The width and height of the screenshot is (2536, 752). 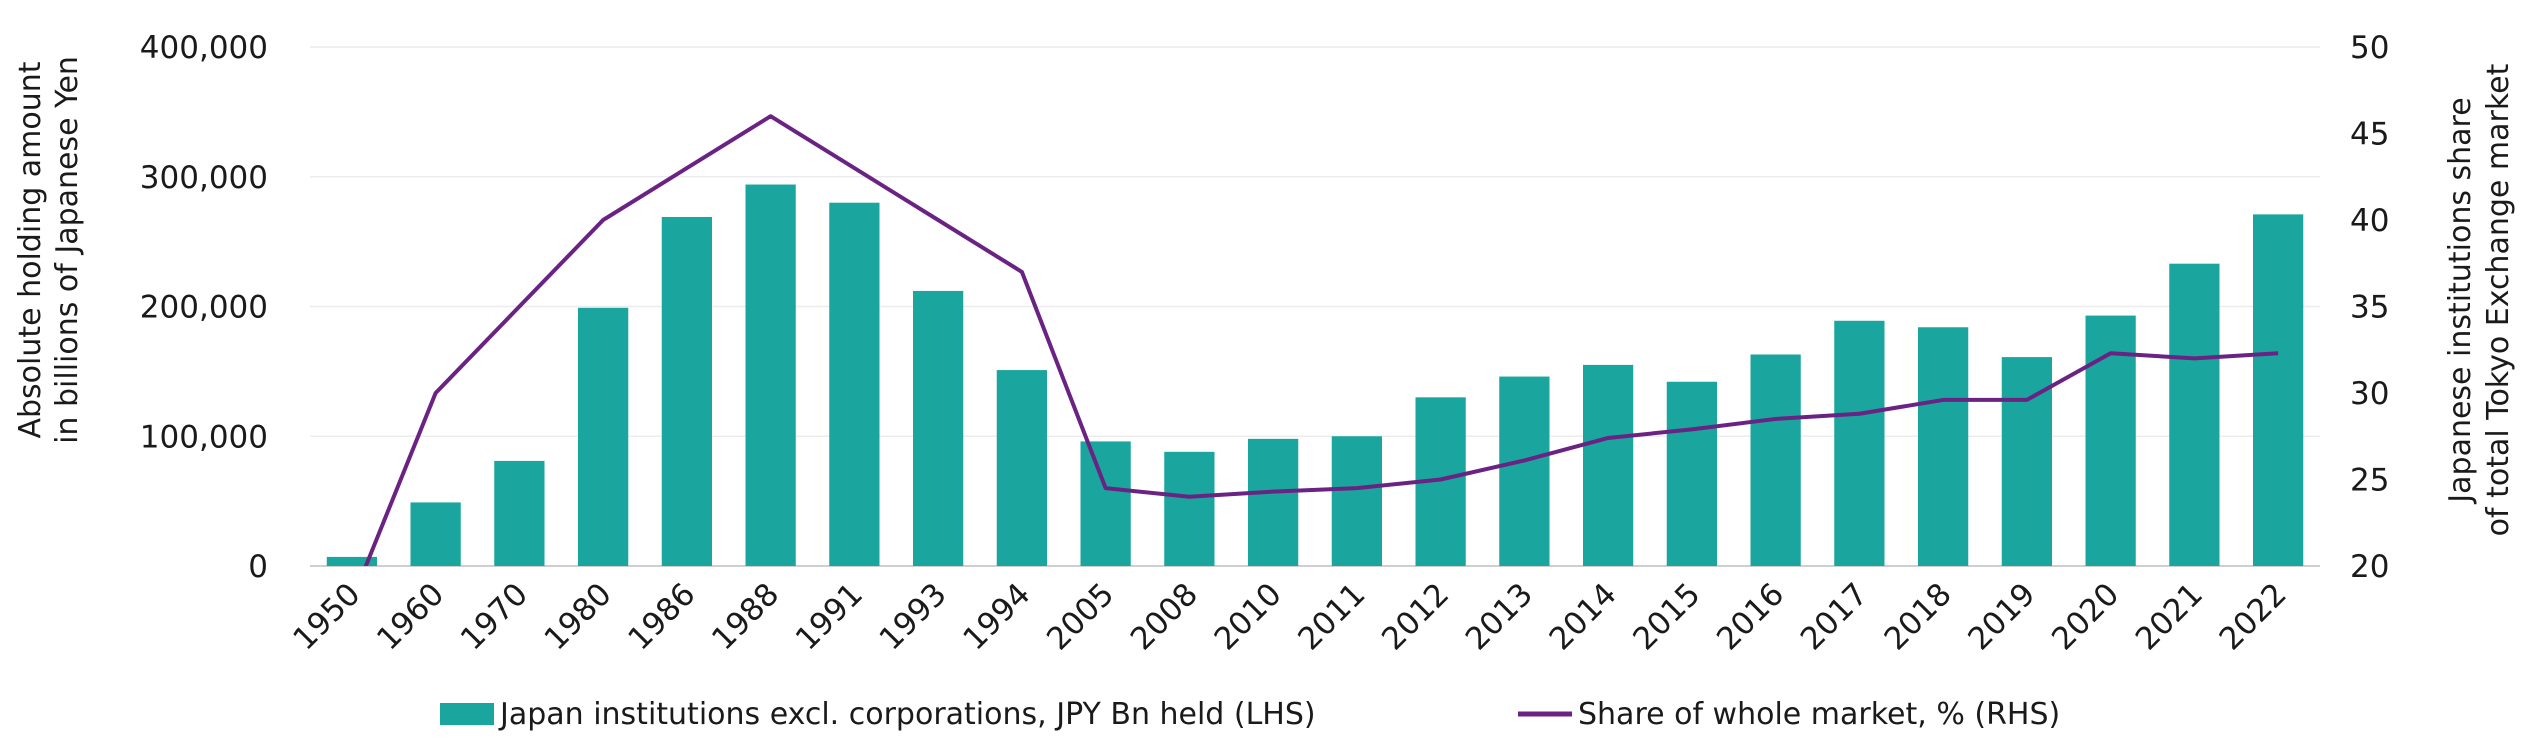 I want to click on x-tick-label: 2018, so click(x=1918, y=616).